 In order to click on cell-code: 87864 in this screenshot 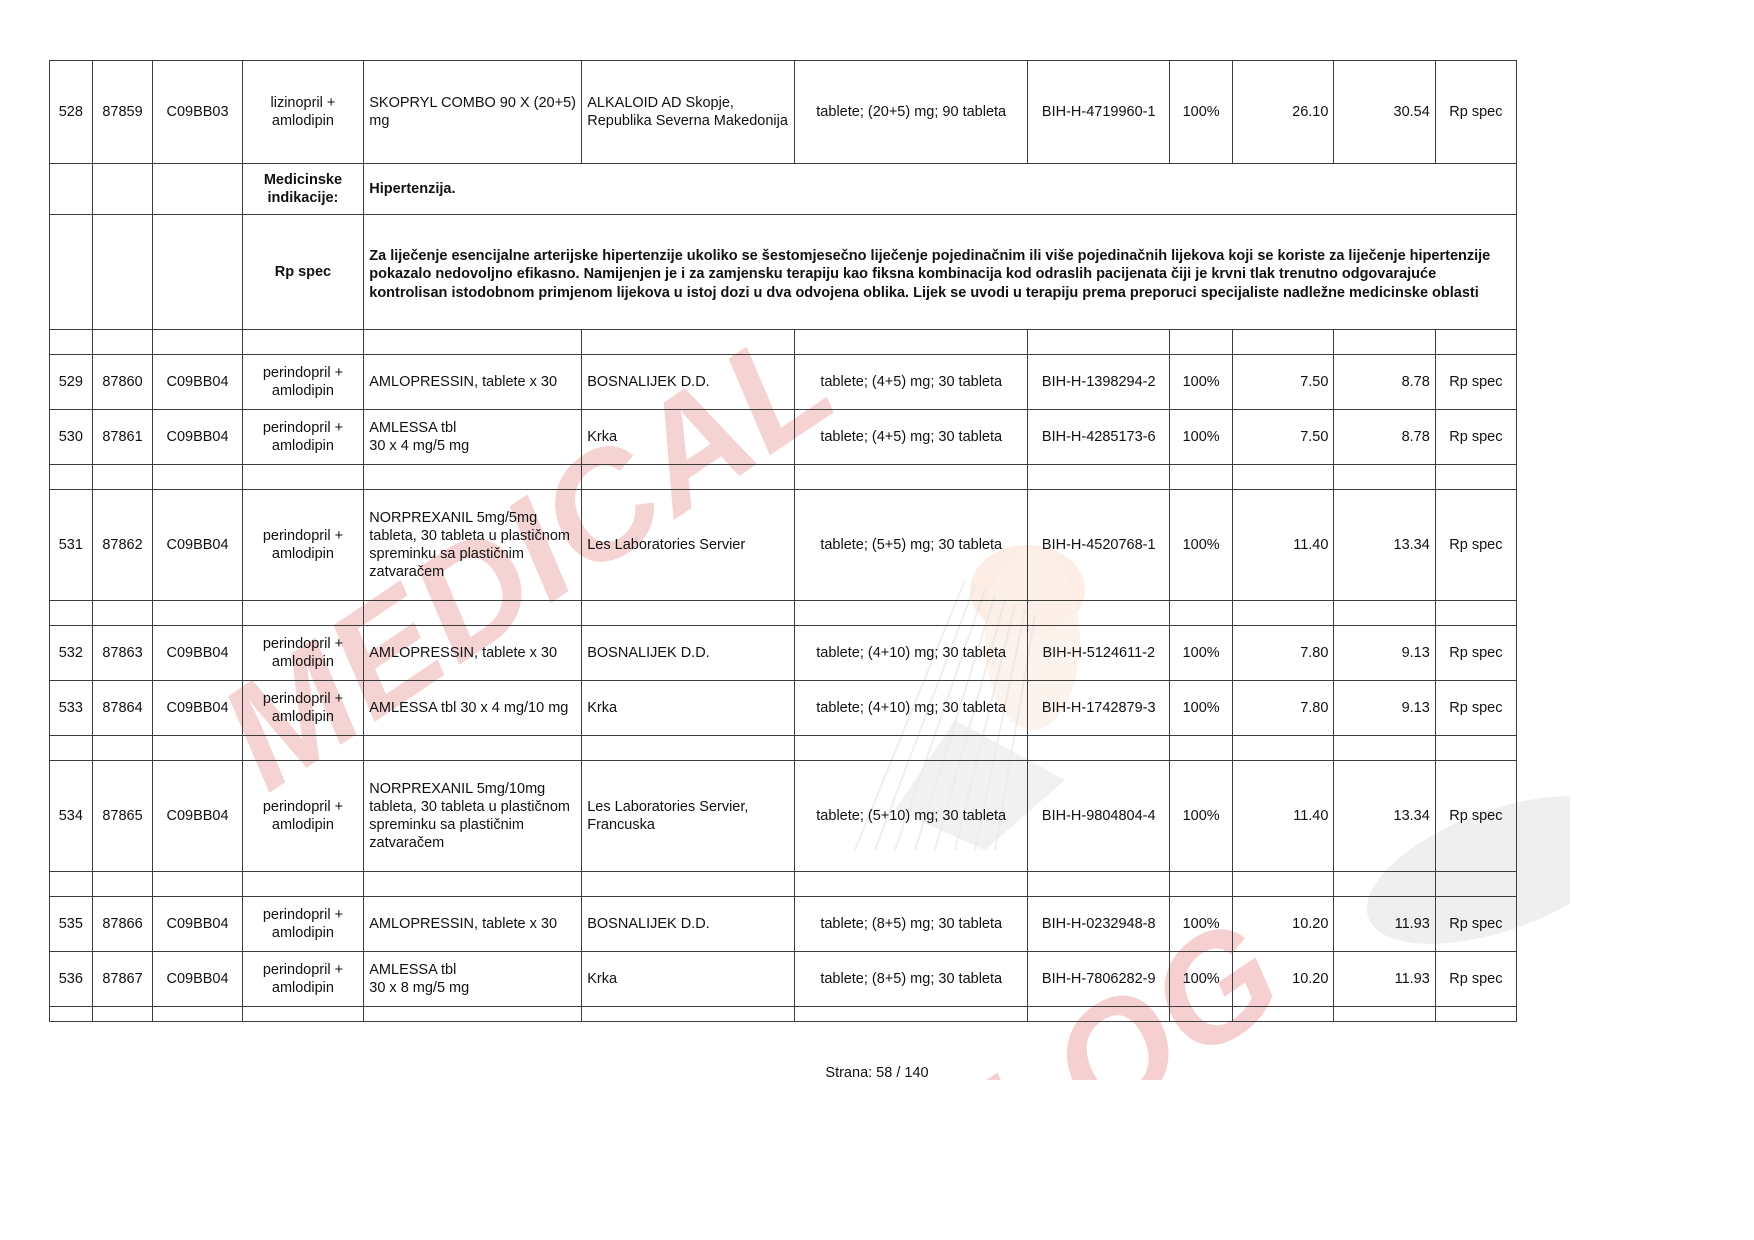, I will do `click(122, 708)`.